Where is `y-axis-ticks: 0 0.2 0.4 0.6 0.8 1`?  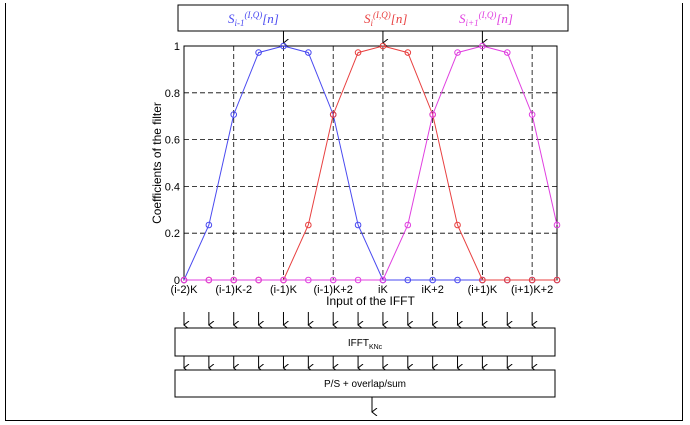
y-axis-ticks: 0 0.2 0.4 0.6 0.8 1 is located at coordinates (172, 164).